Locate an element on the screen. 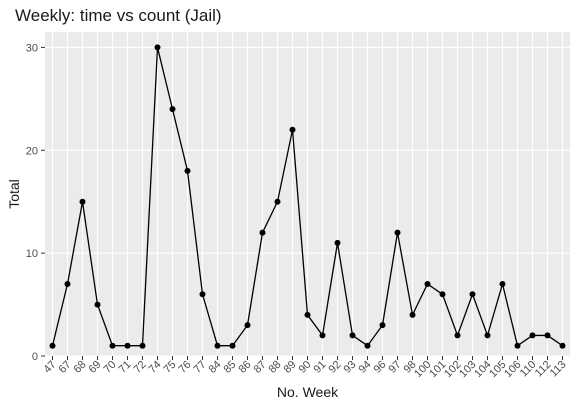 This screenshot has height=406, width=577. x-axis-title: No. Week is located at coordinates (308, 392).